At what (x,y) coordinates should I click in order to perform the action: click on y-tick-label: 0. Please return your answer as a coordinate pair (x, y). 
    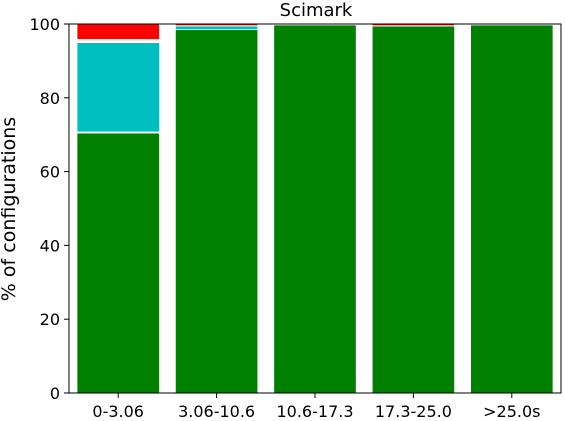
    Looking at the image, I should click on (55, 393).